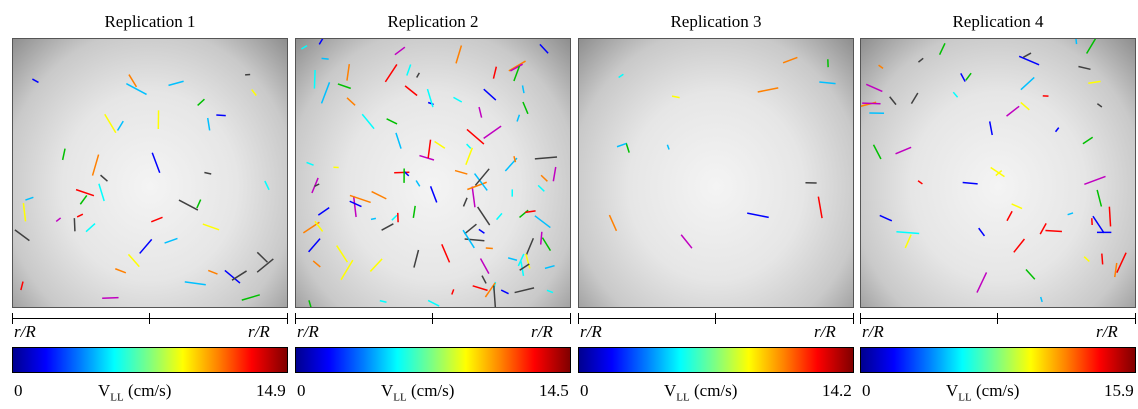  What do you see at coordinates (998, 21) in the screenshot?
I see `panel-title: Replication 4` at bounding box center [998, 21].